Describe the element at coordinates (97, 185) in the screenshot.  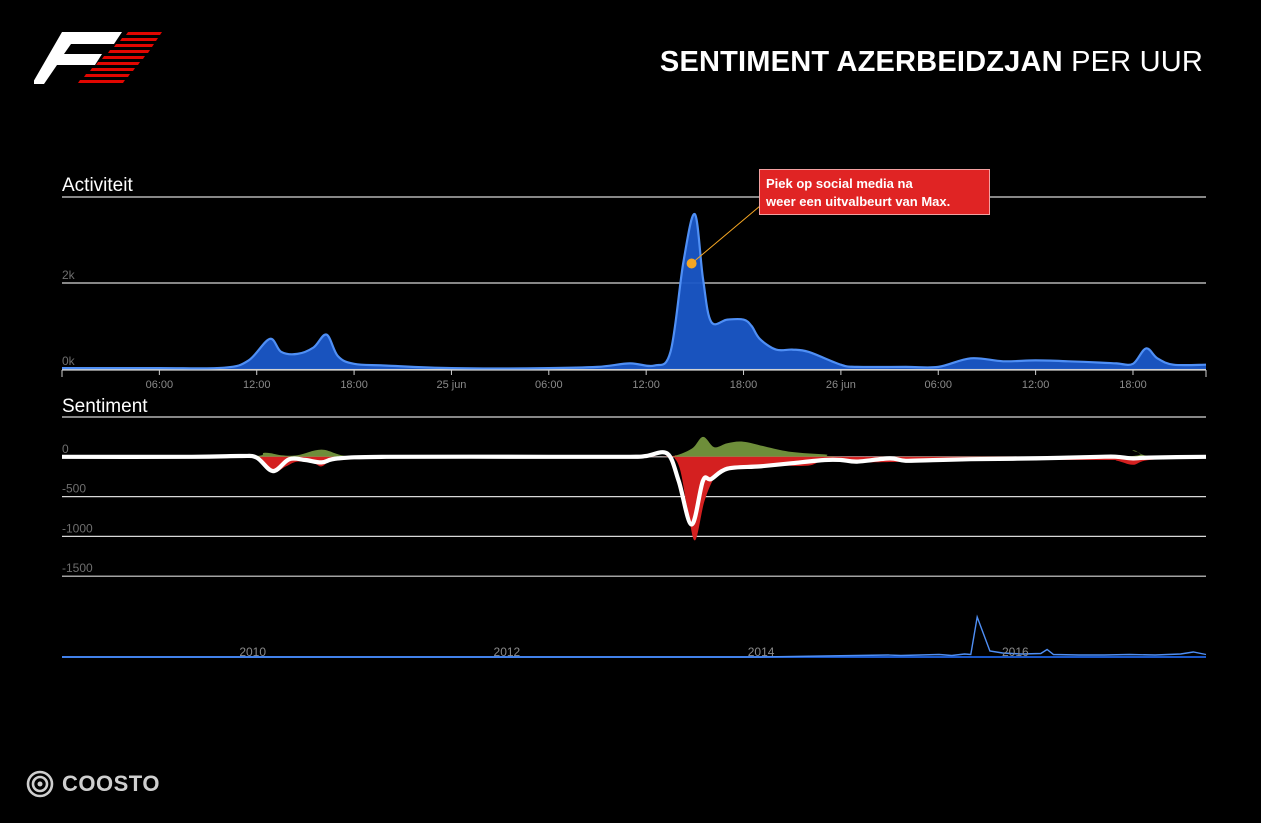
I see `activity-title: Activiteit` at that location.